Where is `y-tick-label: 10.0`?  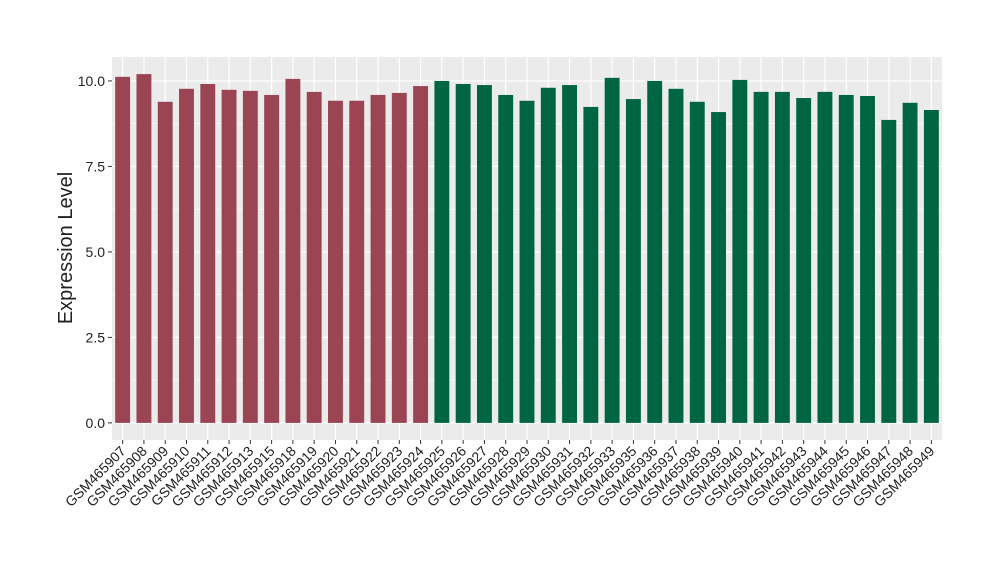
y-tick-label: 10.0 is located at coordinates (91, 81).